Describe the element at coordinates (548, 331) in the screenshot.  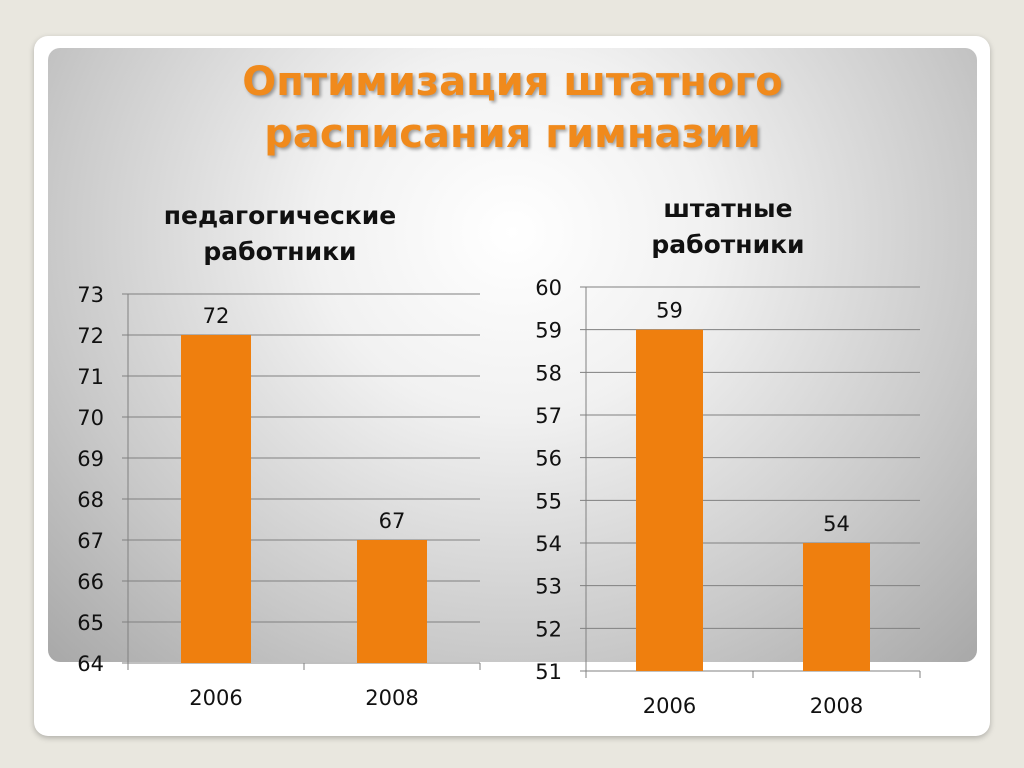
I see `chart-2-y-tick-label: 59` at that location.